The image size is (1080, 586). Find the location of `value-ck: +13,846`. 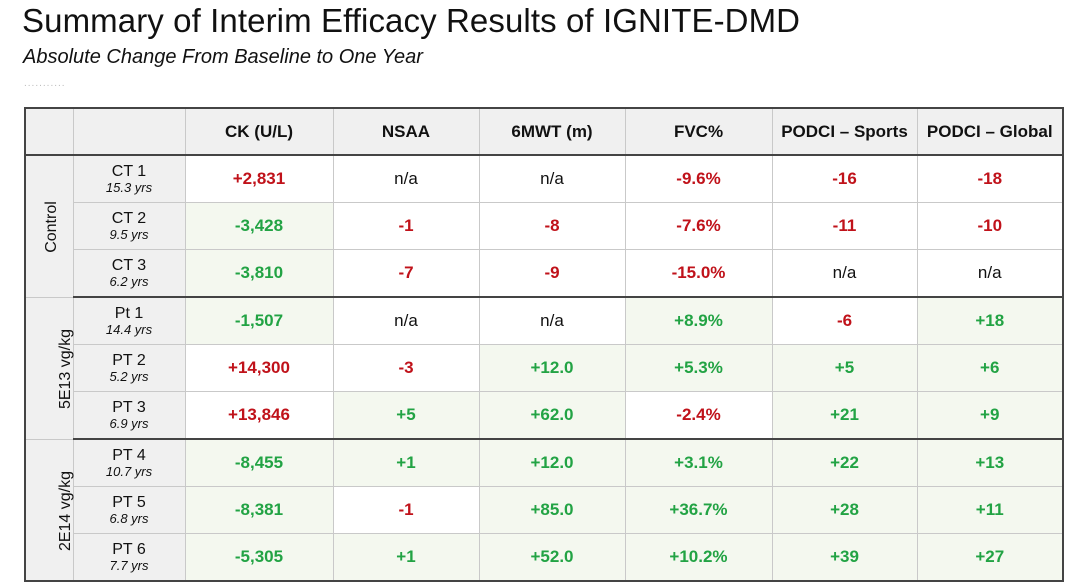

value-ck: +13,846 is located at coordinates (259, 415).